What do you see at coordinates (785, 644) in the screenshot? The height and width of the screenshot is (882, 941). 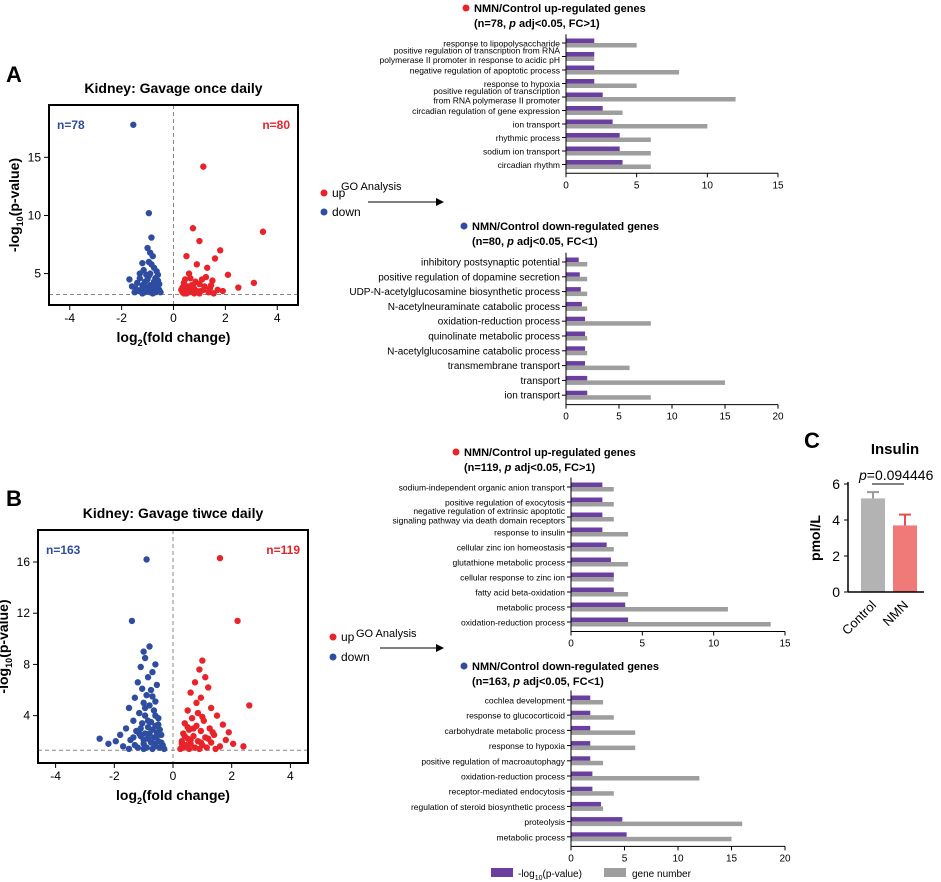 I see `x-tick-label: 15` at bounding box center [785, 644].